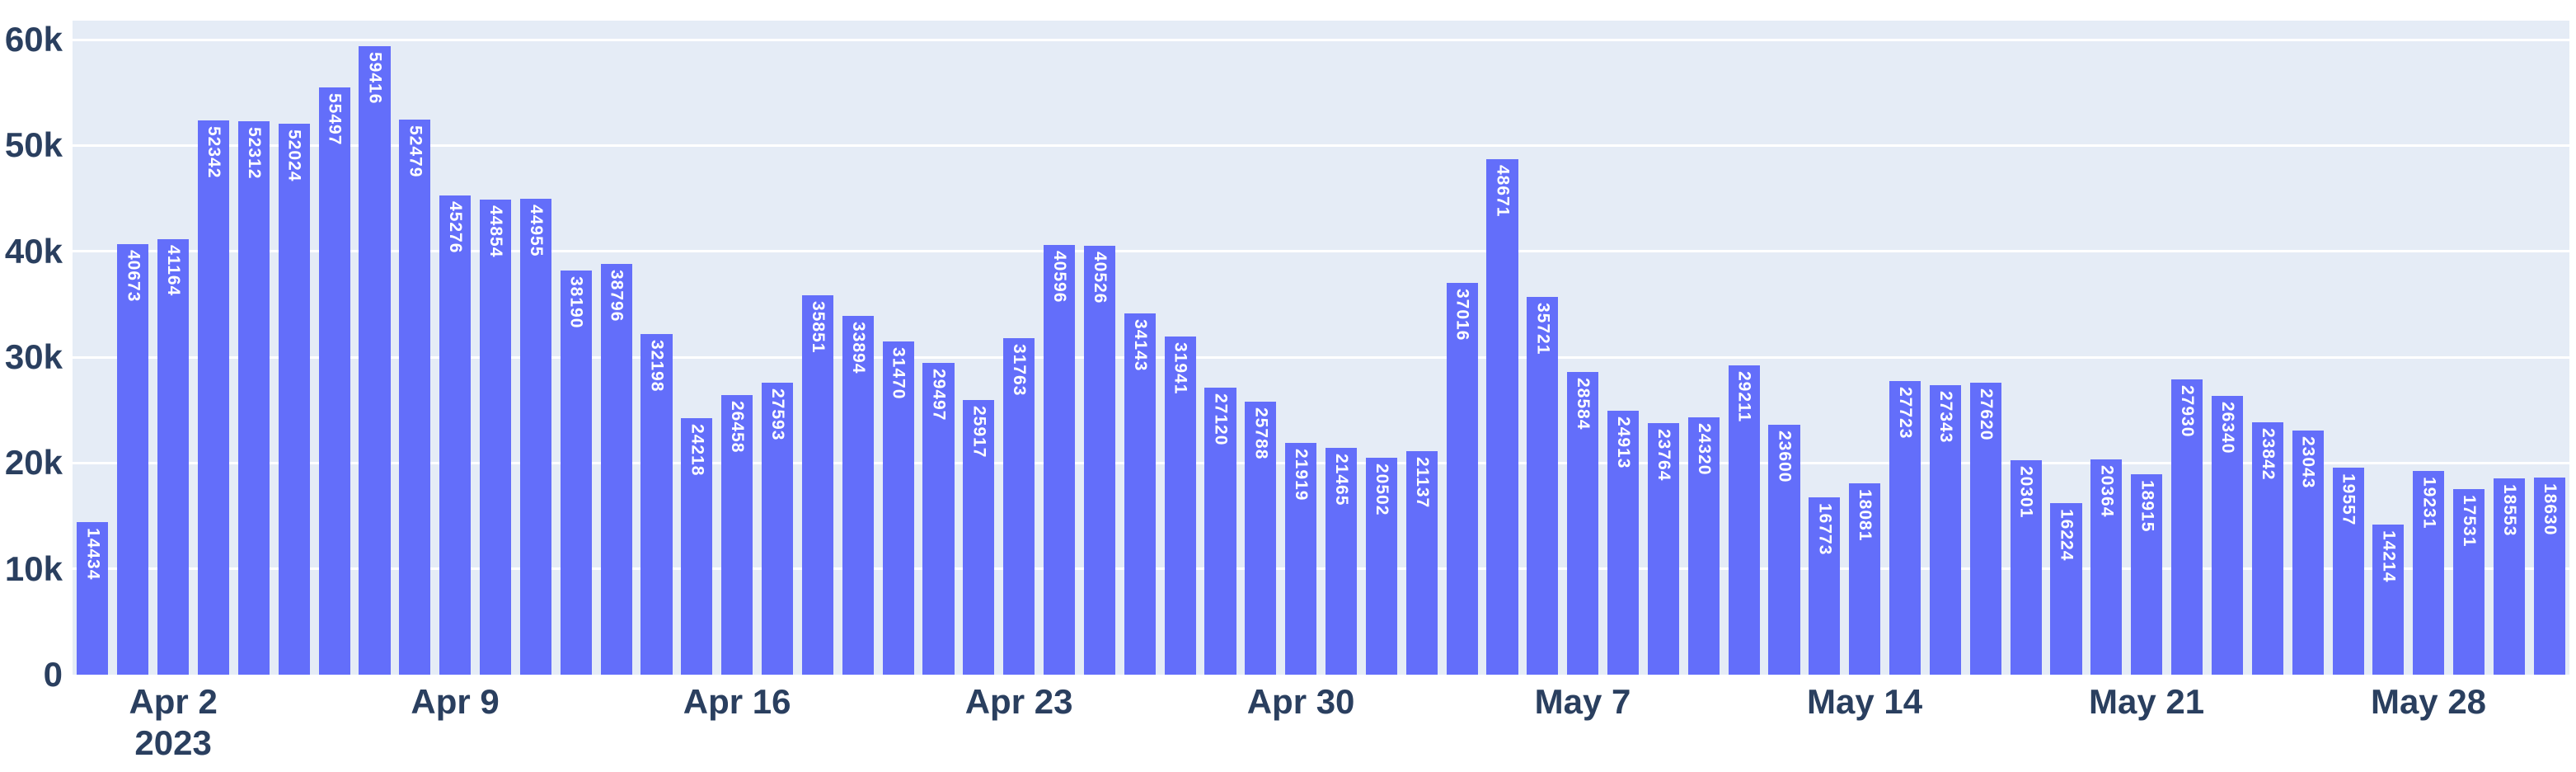 The width and height of the screenshot is (2576, 772). What do you see at coordinates (456, 227) in the screenshot?
I see `bar-value-label: 45276` at bounding box center [456, 227].